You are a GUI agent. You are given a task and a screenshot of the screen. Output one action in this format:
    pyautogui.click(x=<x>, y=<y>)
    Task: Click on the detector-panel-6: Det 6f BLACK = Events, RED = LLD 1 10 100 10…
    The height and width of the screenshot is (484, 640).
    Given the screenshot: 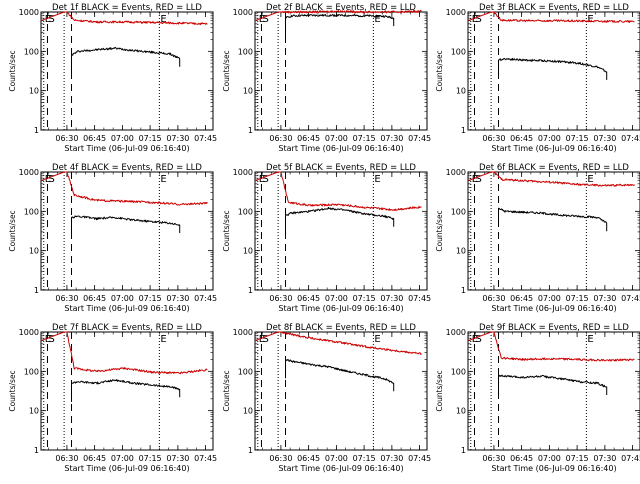 What is the action you would take?
    pyautogui.click(x=537, y=238)
    